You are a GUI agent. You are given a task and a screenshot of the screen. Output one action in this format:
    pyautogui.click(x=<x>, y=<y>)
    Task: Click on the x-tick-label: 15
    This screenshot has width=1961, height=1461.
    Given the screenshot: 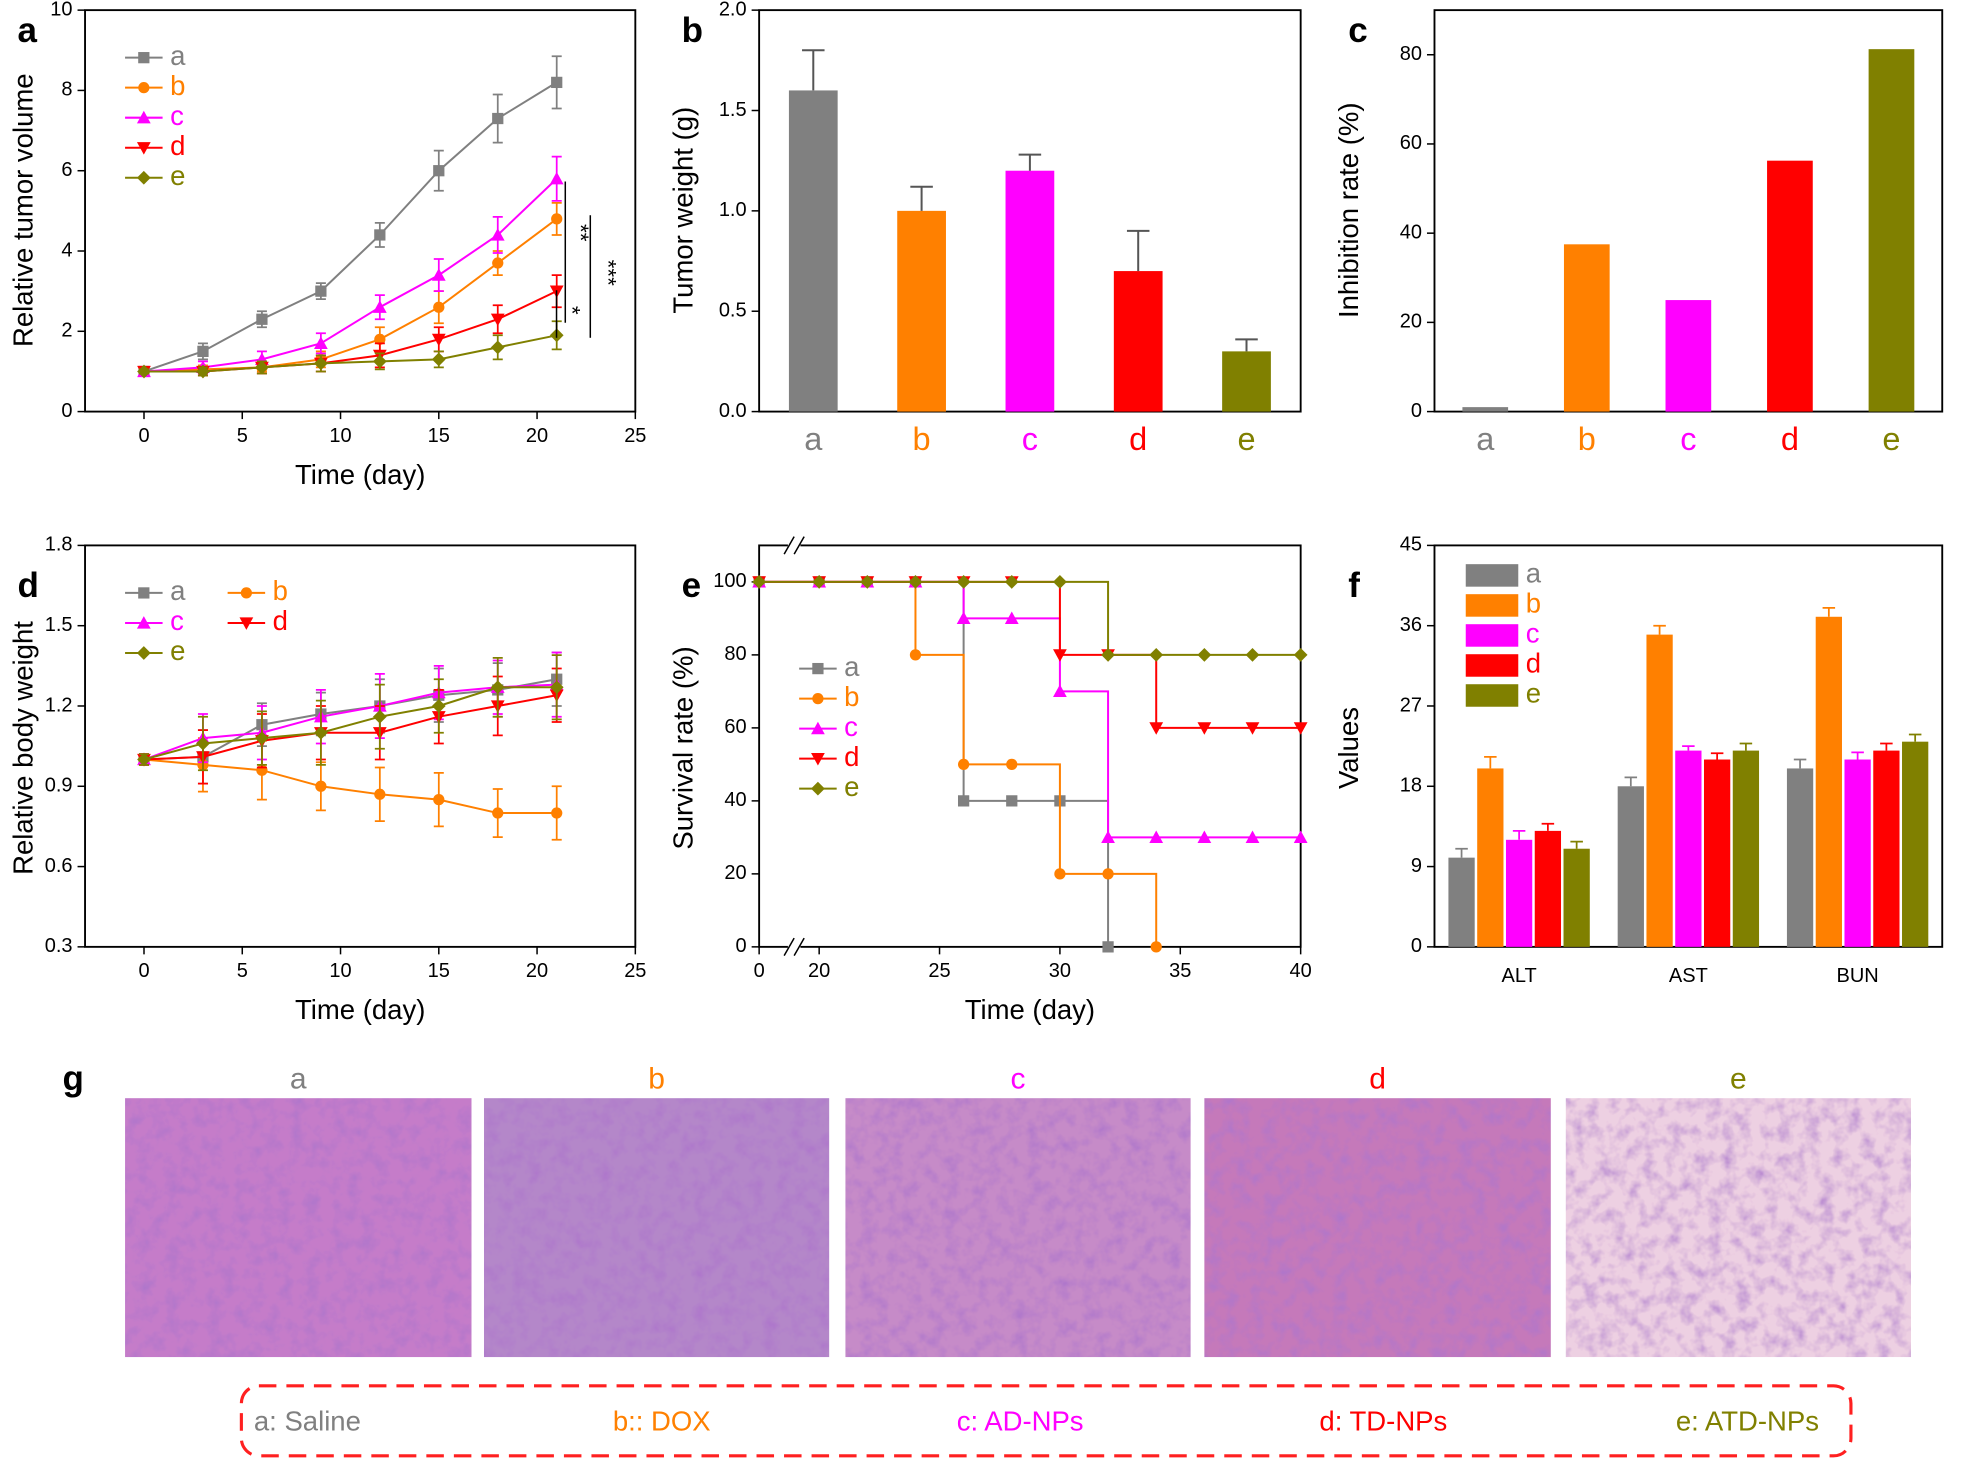 What is the action you would take?
    pyautogui.click(x=439, y=436)
    